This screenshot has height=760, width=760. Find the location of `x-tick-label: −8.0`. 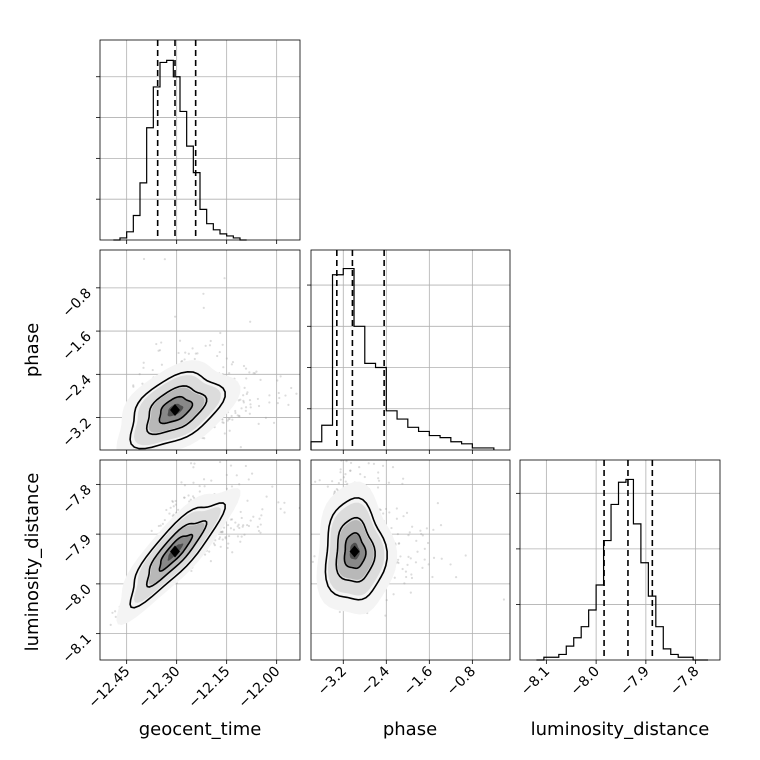

x-tick-label: −8.0 is located at coordinates (585, 681).